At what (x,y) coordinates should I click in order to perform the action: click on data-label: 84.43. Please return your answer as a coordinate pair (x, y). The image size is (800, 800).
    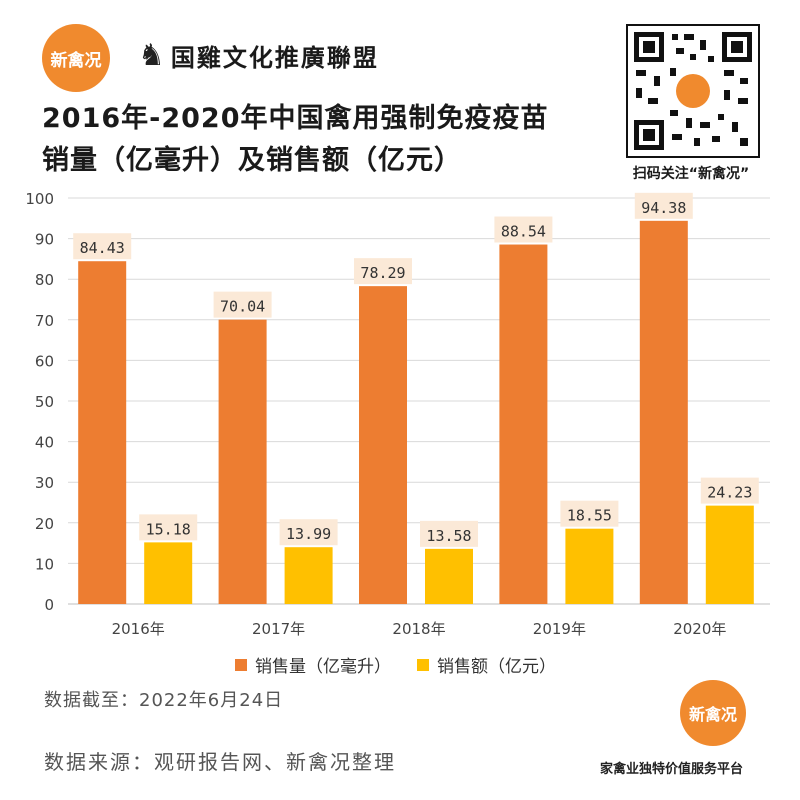
    Looking at the image, I should click on (102, 248).